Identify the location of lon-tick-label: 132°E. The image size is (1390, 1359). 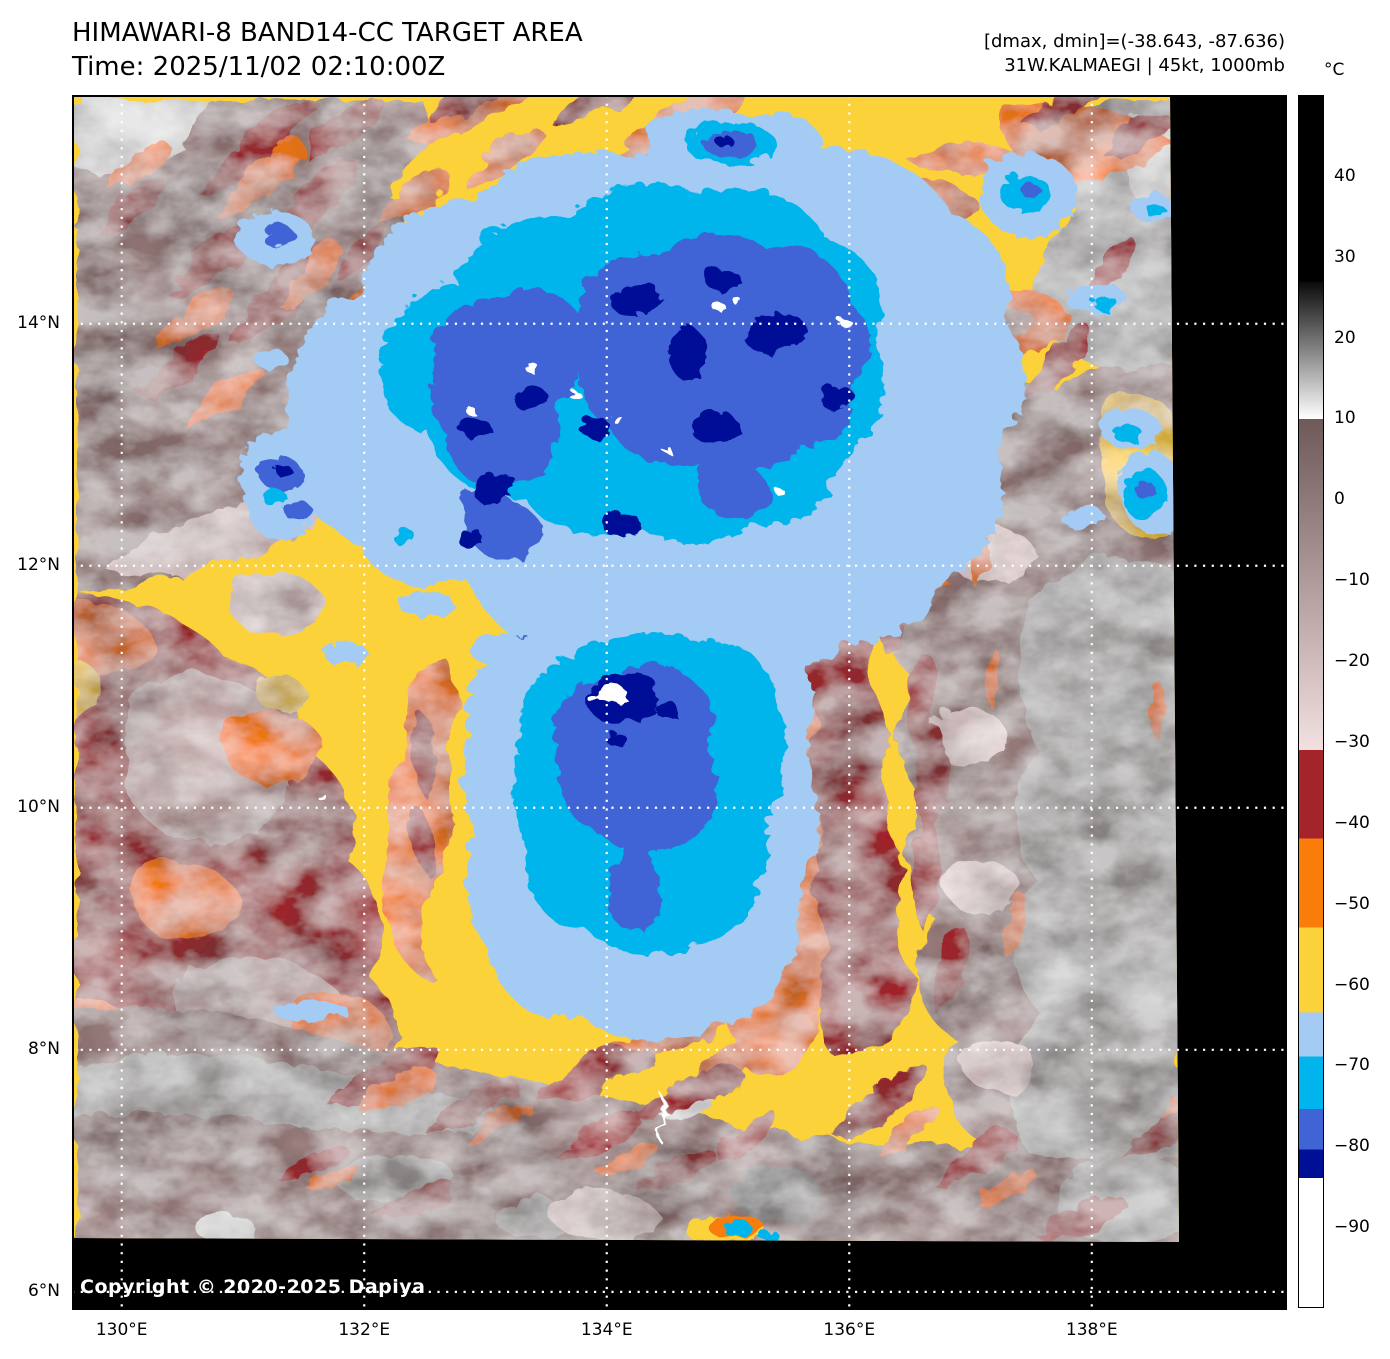
(364, 1330).